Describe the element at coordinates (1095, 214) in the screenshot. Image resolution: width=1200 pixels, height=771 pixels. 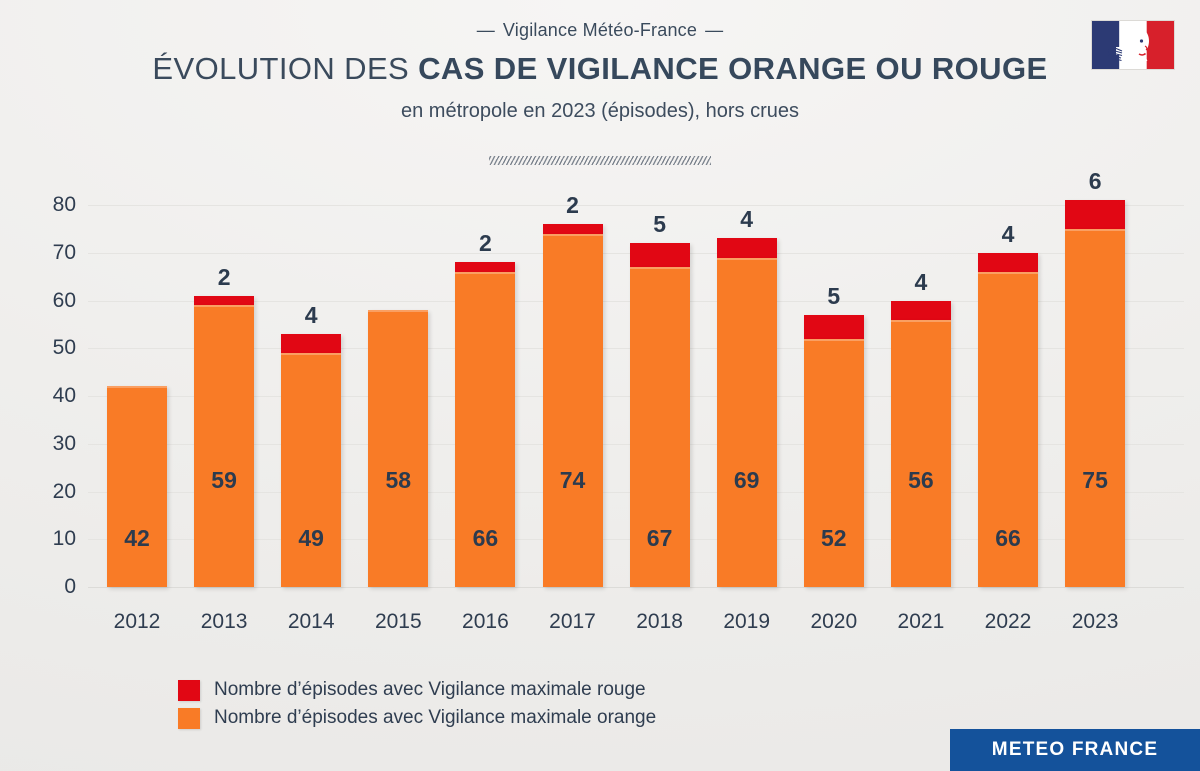
I see `bar-segment-rouge-2023` at that location.